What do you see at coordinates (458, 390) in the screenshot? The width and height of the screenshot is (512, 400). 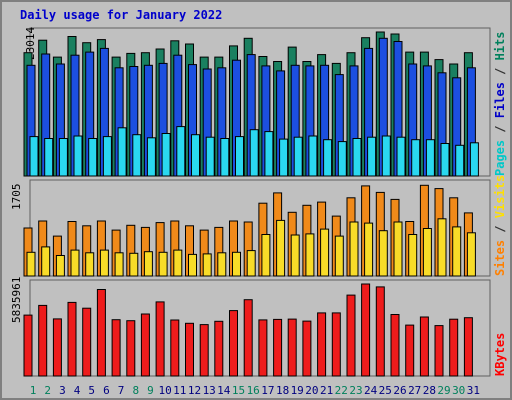 I see `x-tick-label-day-30: 30` at bounding box center [458, 390].